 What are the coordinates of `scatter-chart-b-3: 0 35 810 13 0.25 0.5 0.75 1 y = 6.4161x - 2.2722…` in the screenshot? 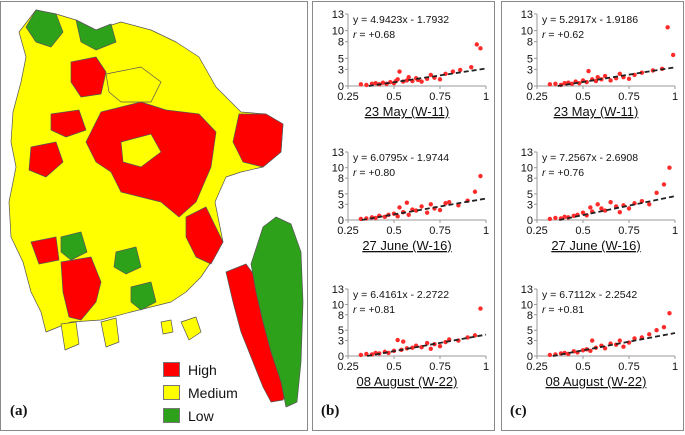 It's located at (410, 336).